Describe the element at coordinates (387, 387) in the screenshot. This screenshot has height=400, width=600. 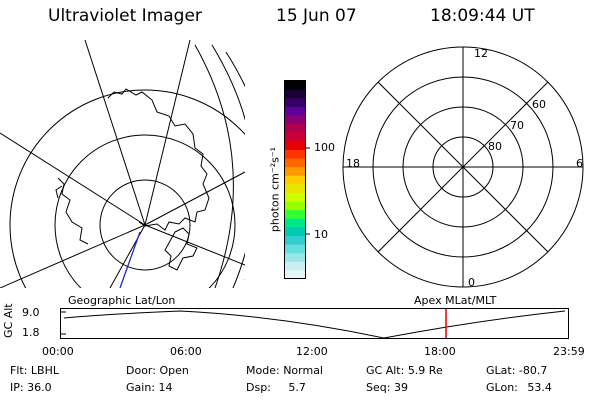
I see `status-seq: Seq: 39` at that location.